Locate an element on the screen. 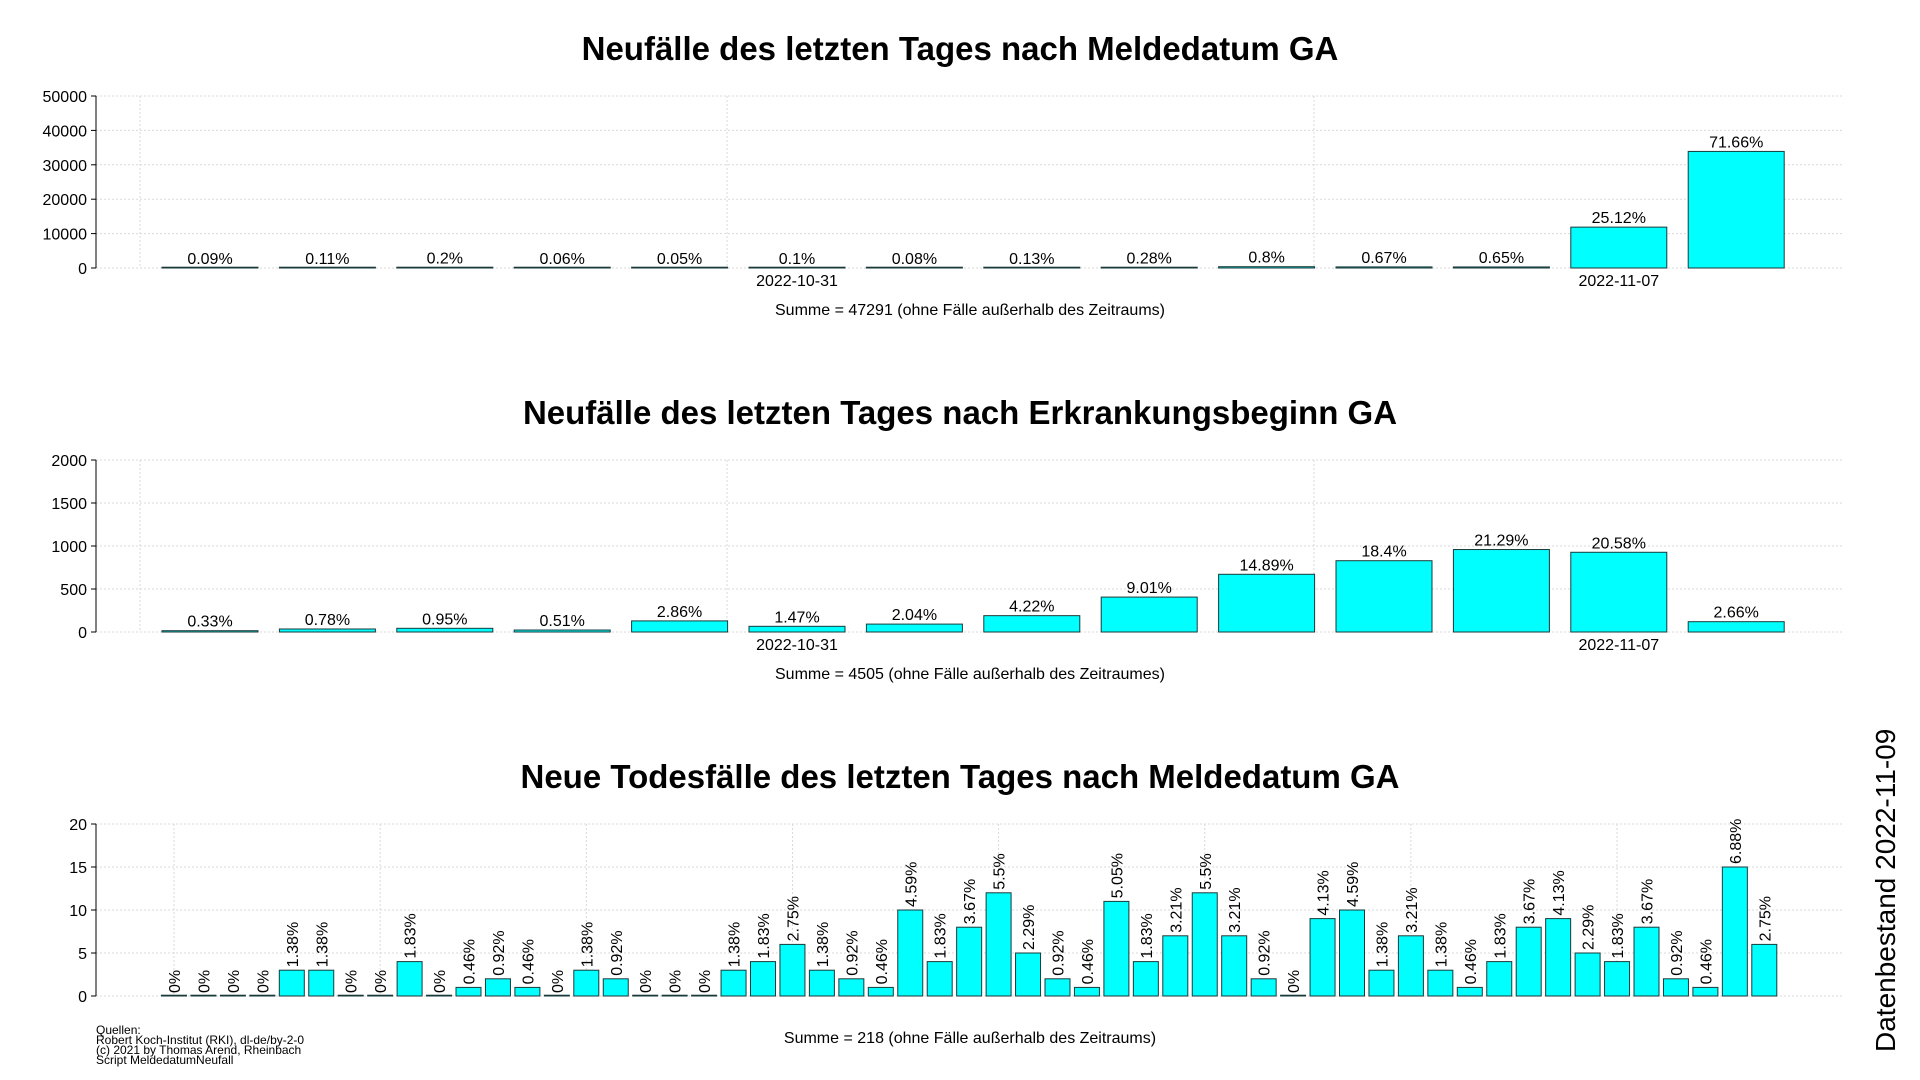 The height and width of the screenshot is (1080, 1920). x-tick-label: 2022-11-07 is located at coordinates (1618, 645).